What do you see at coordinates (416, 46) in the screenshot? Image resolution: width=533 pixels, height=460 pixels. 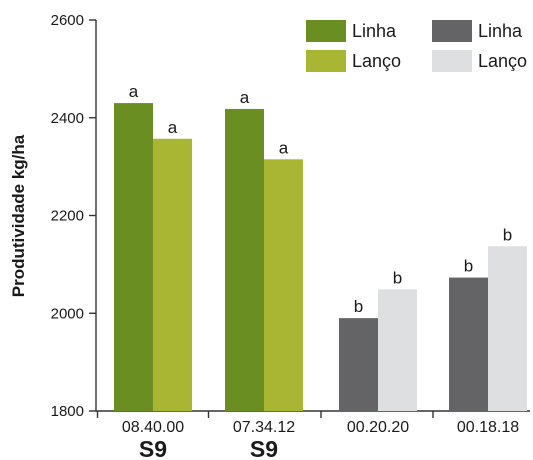 I see `legend: Linha Lanço Linha Lanço` at bounding box center [416, 46].